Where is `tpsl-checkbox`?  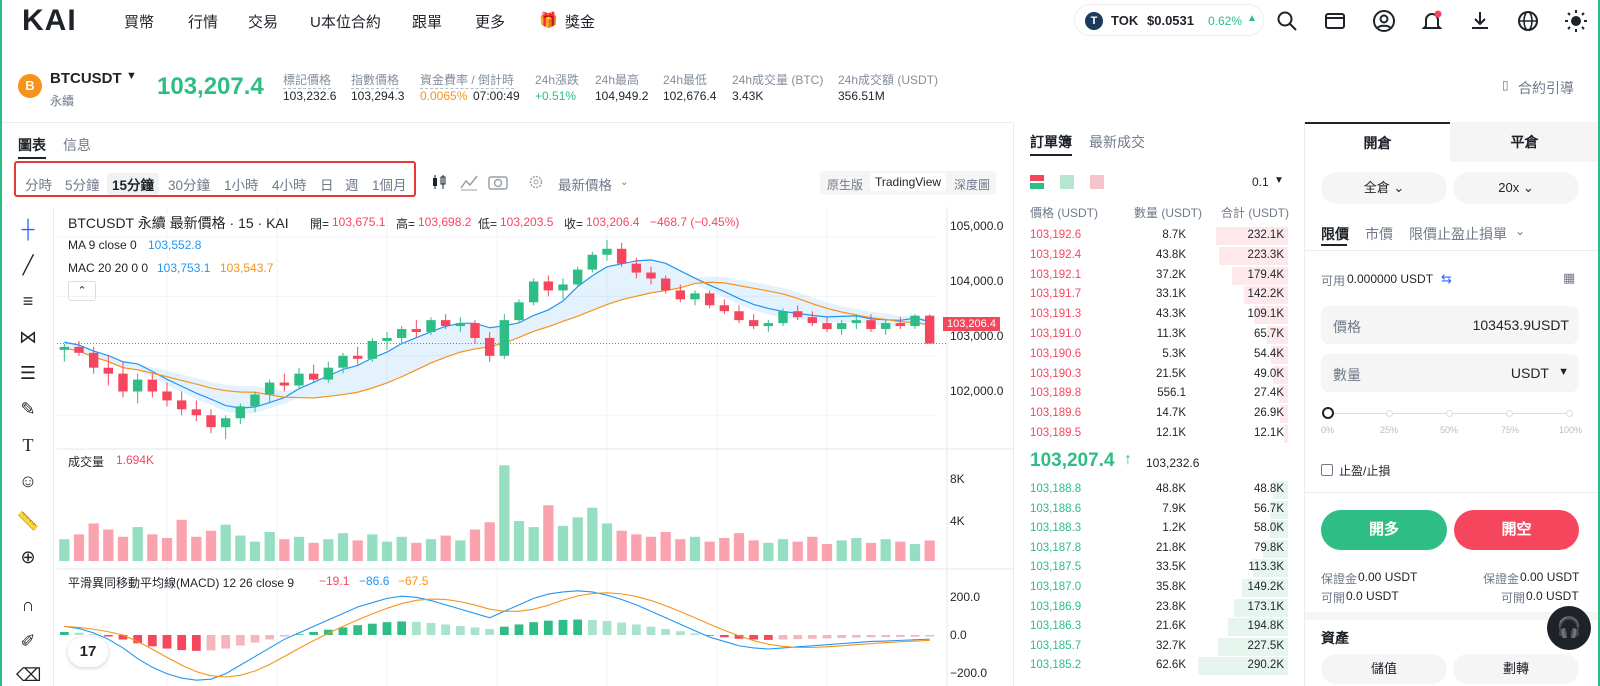
tpsl-checkbox is located at coordinates (1327, 470).